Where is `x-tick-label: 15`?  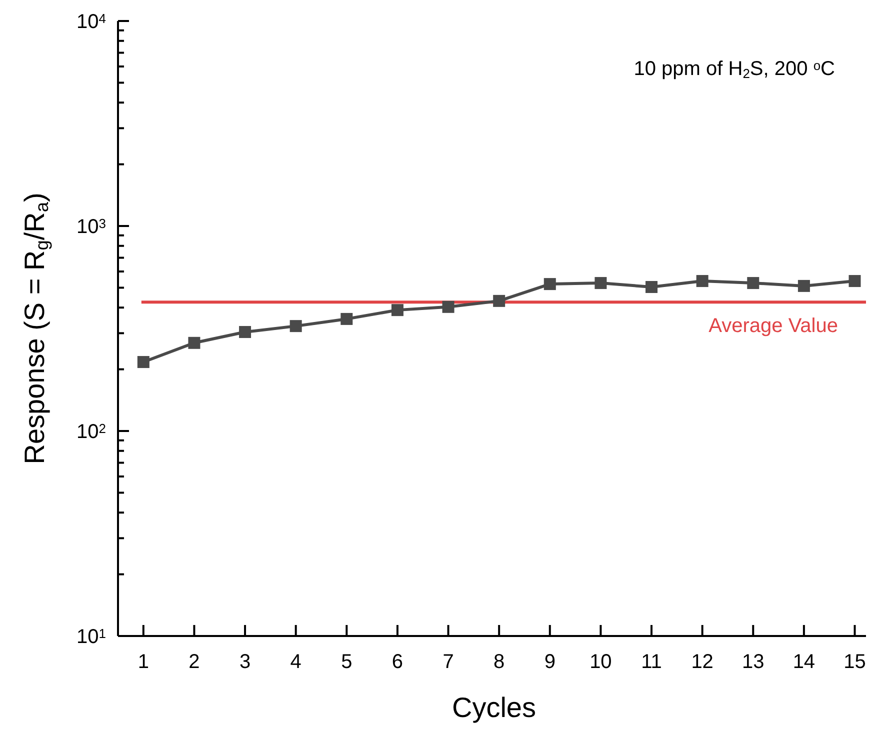 x-tick-label: 15 is located at coordinates (855, 662).